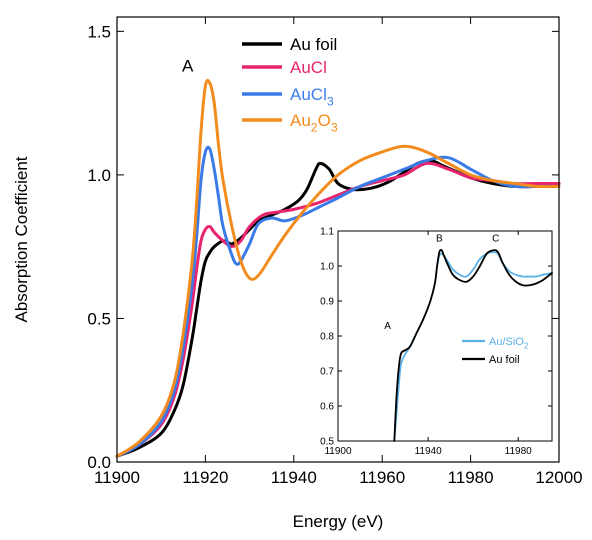 The image size is (592, 540). I want to click on main-x-tick-label: 12000, so click(558, 477).